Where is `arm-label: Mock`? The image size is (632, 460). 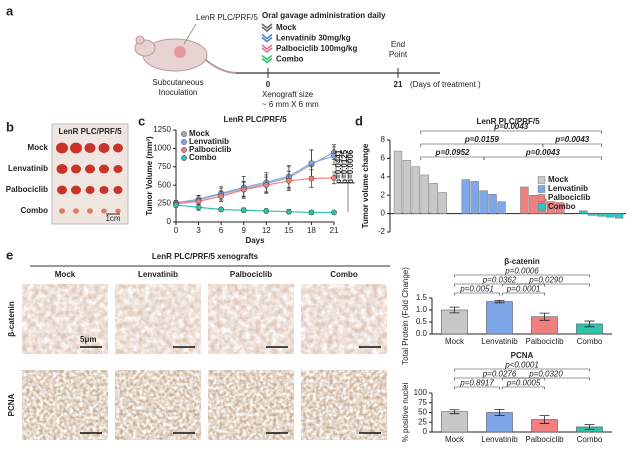
arm-label: Mock is located at coordinates (286, 27).